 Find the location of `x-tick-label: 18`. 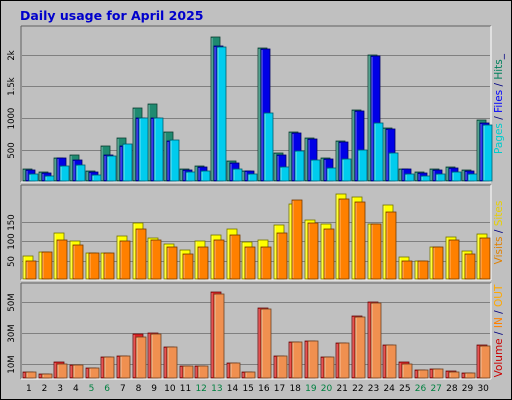

x-tick-label: 18 is located at coordinates (295, 389).